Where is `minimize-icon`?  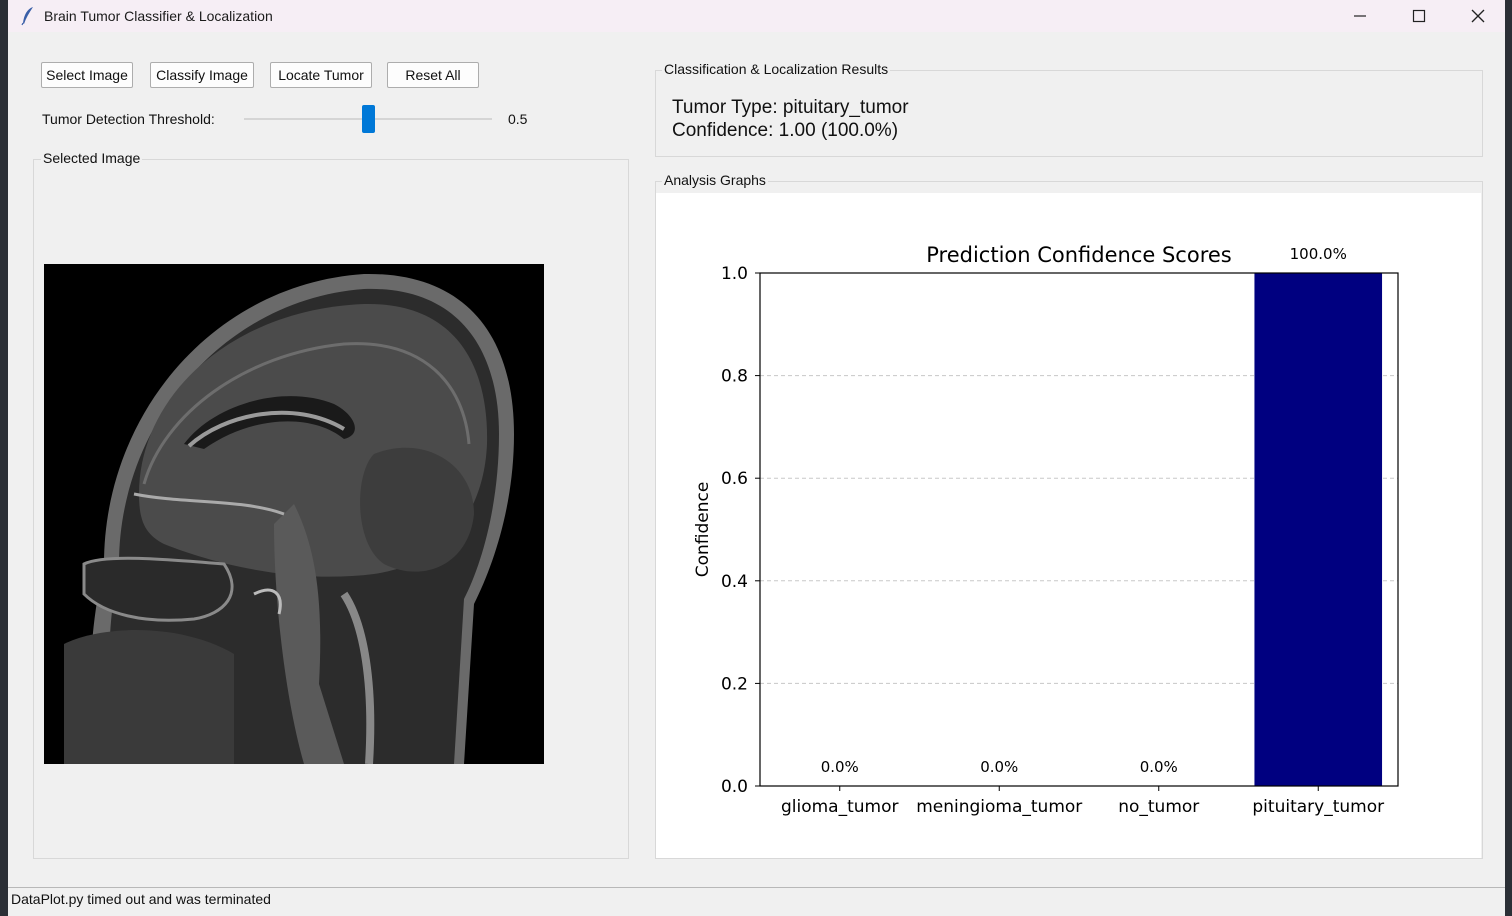
minimize-icon is located at coordinates (1360, 16).